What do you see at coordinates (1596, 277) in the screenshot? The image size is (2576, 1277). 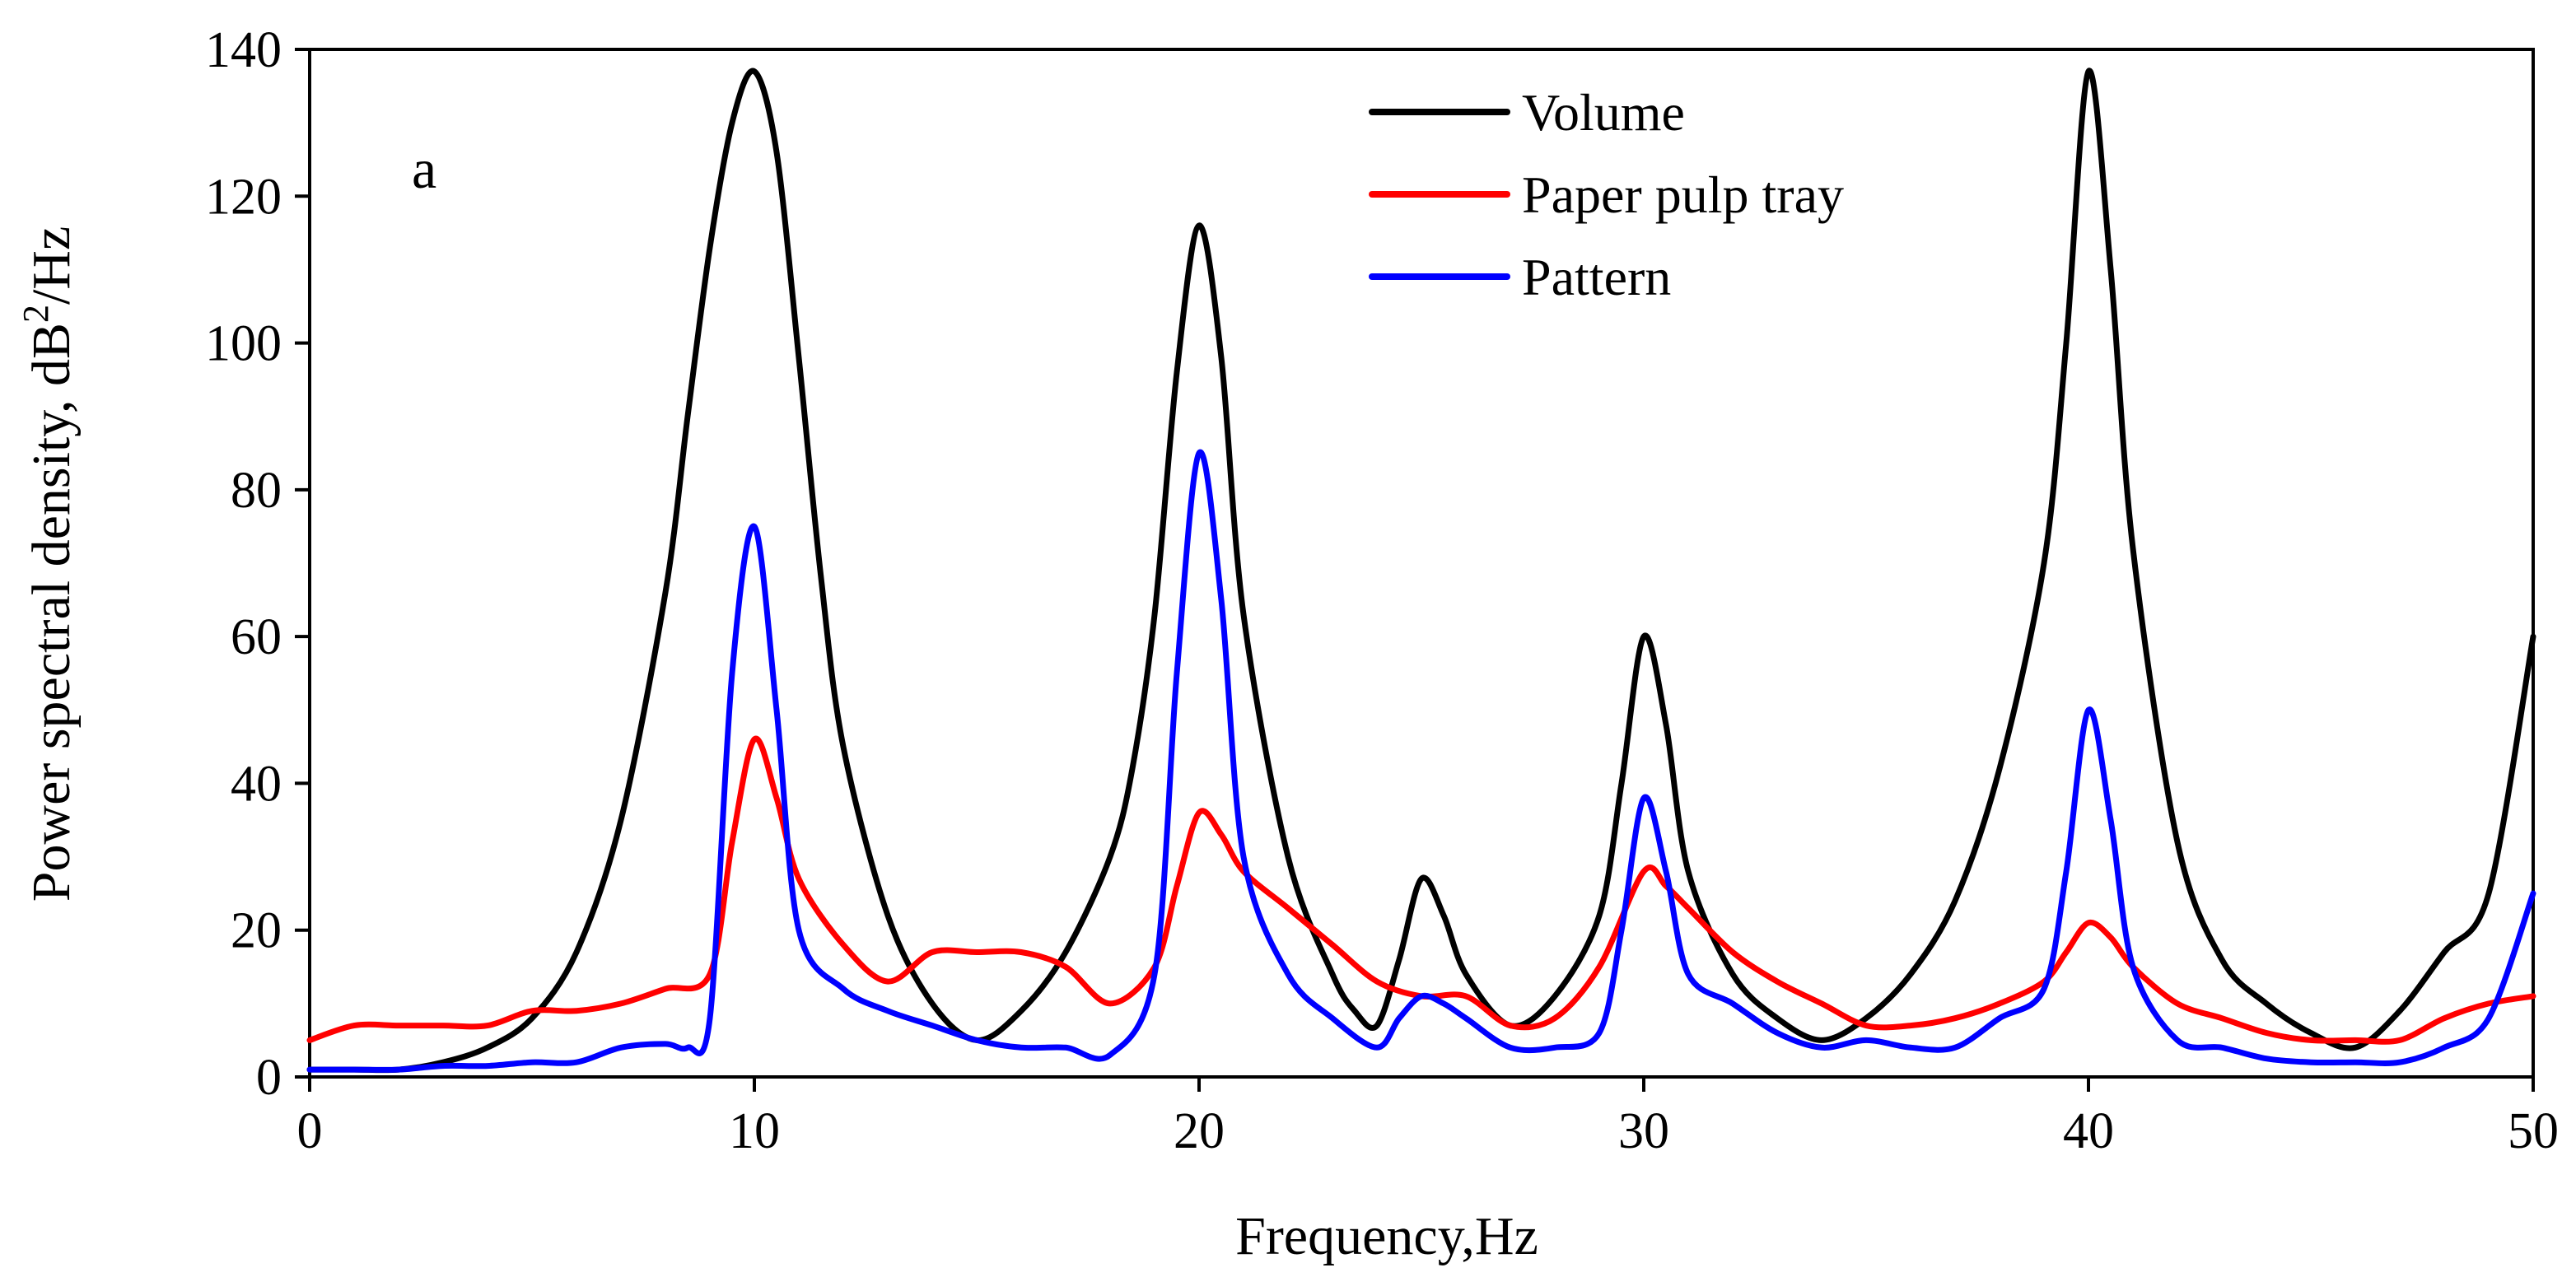 I see `legend-label-pattern: Pattern` at bounding box center [1596, 277].